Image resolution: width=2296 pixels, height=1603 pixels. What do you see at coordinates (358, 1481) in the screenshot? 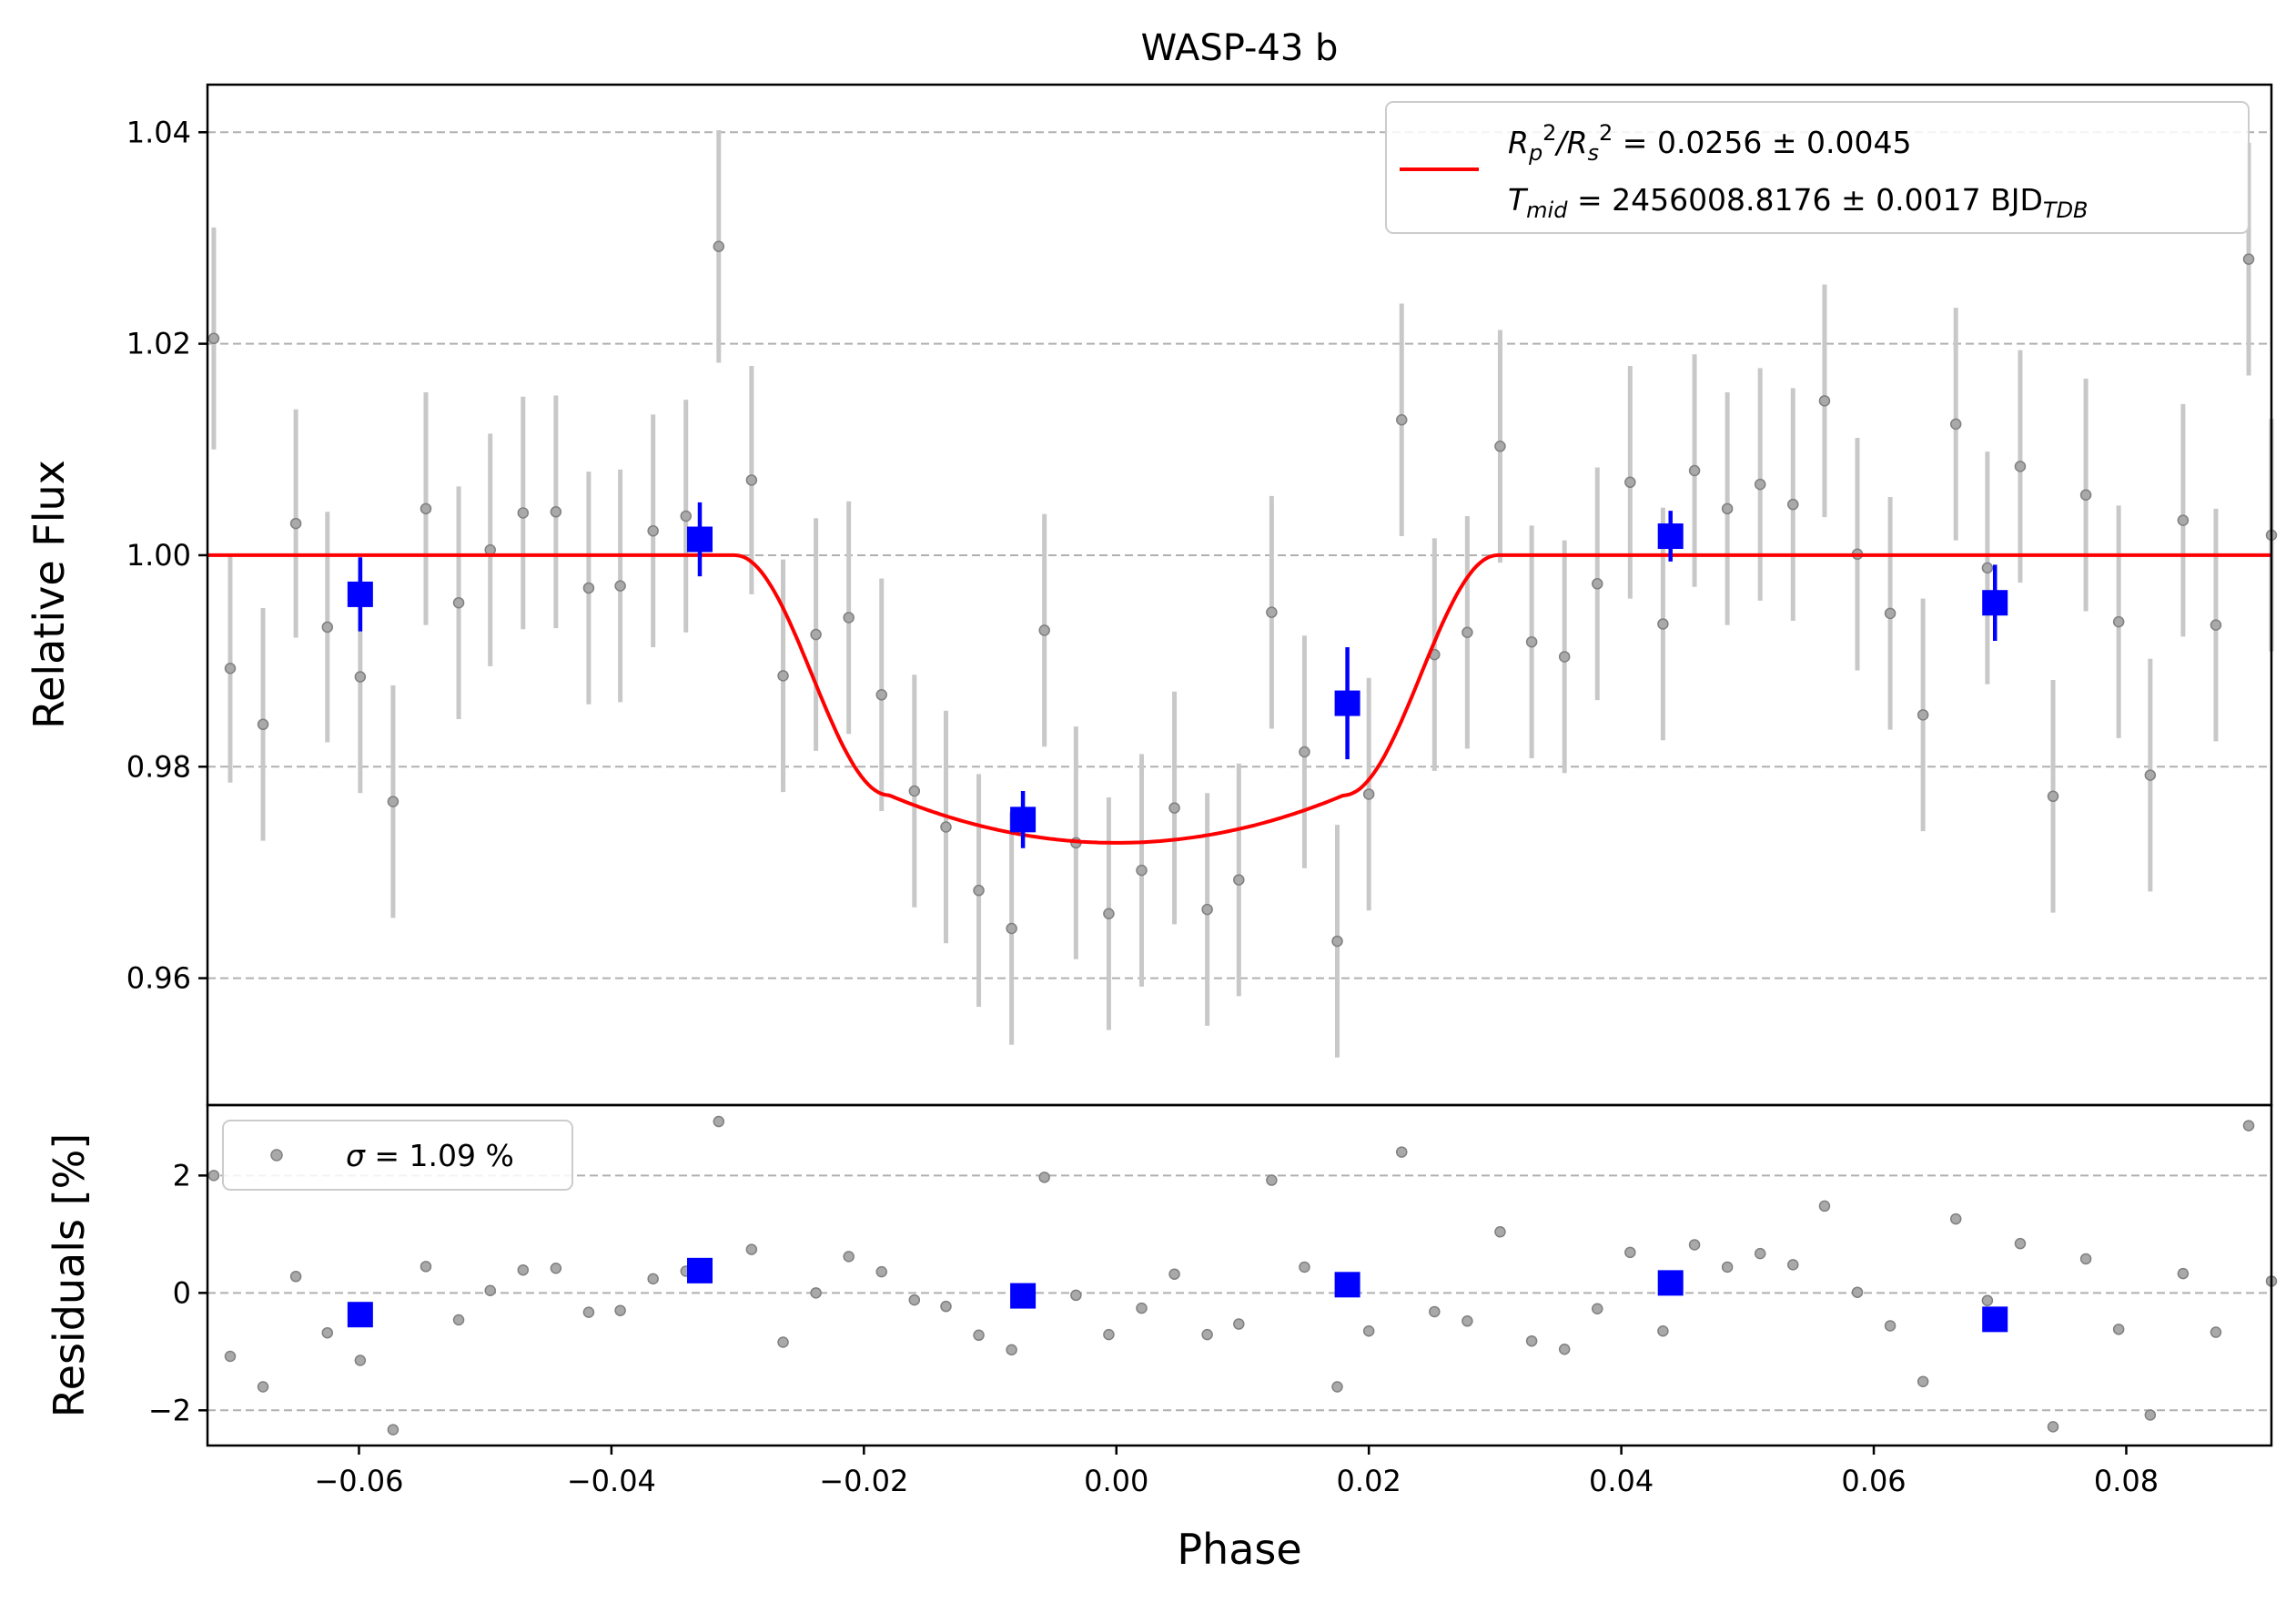
I see `phase-x-tick-label: −0.06` at bounding box center [358, 1481].